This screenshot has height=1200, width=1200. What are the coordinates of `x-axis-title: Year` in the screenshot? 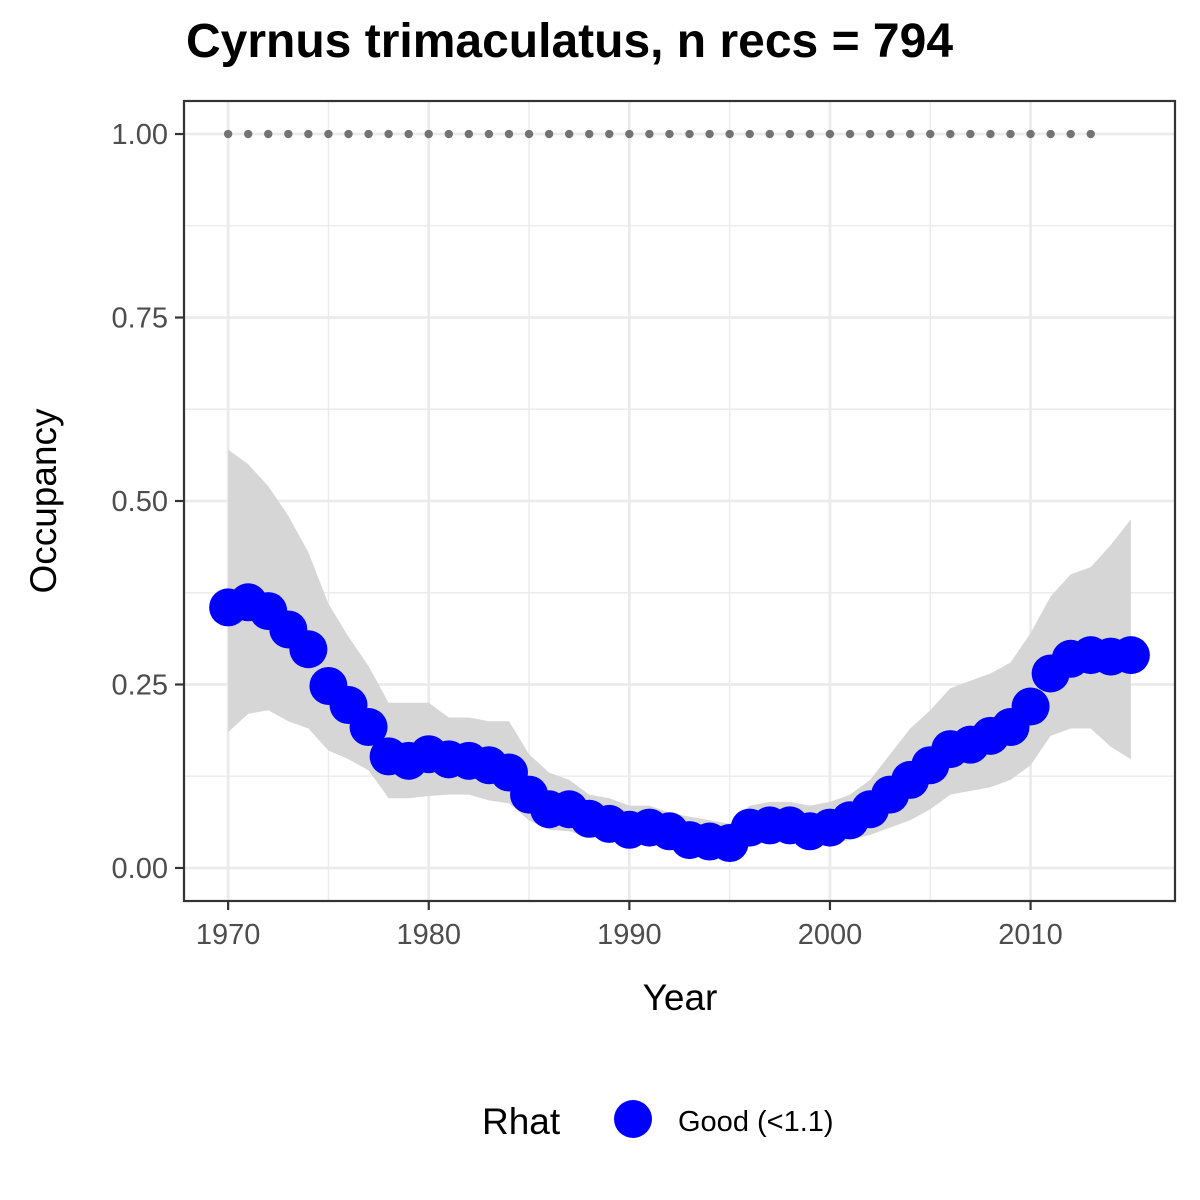 It's located at (680, 997).